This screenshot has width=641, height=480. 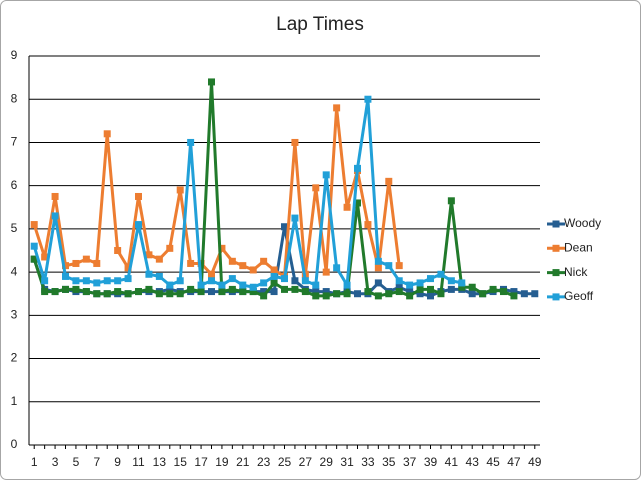 I want to click on x-tick-label: 3, so click(x=55, y=462).